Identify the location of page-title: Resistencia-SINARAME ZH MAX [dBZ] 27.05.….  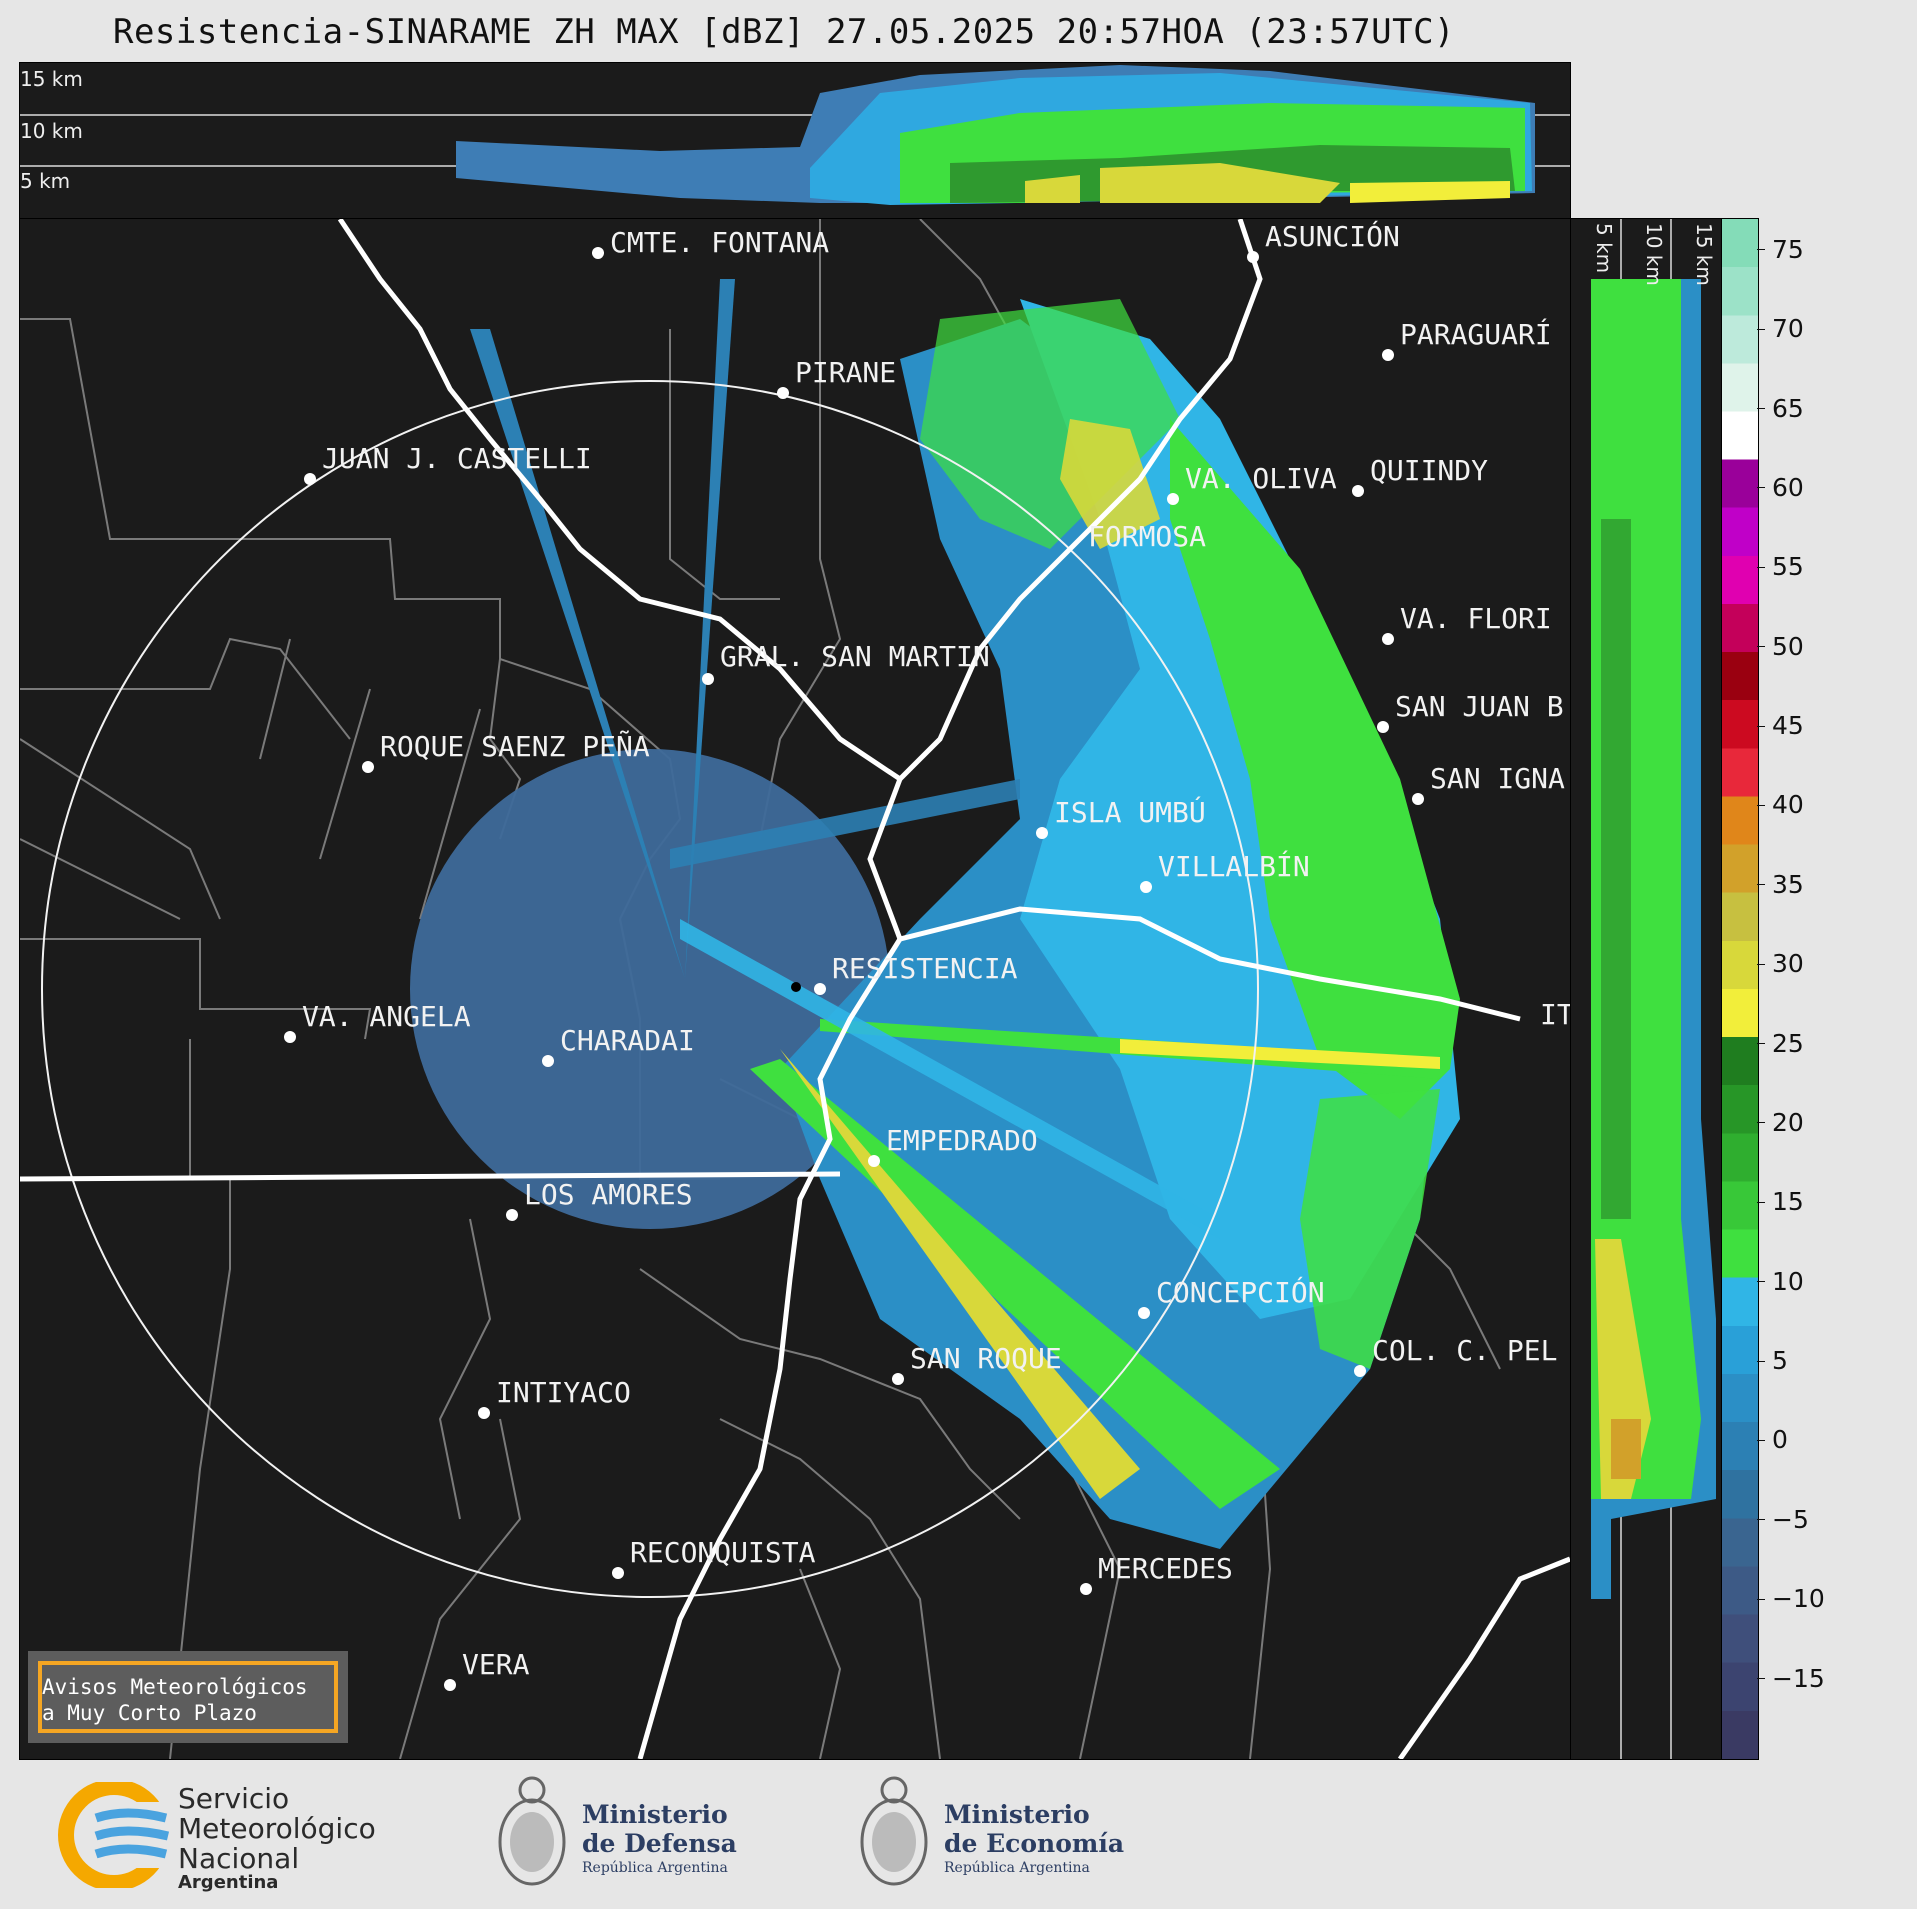
(784, 32).